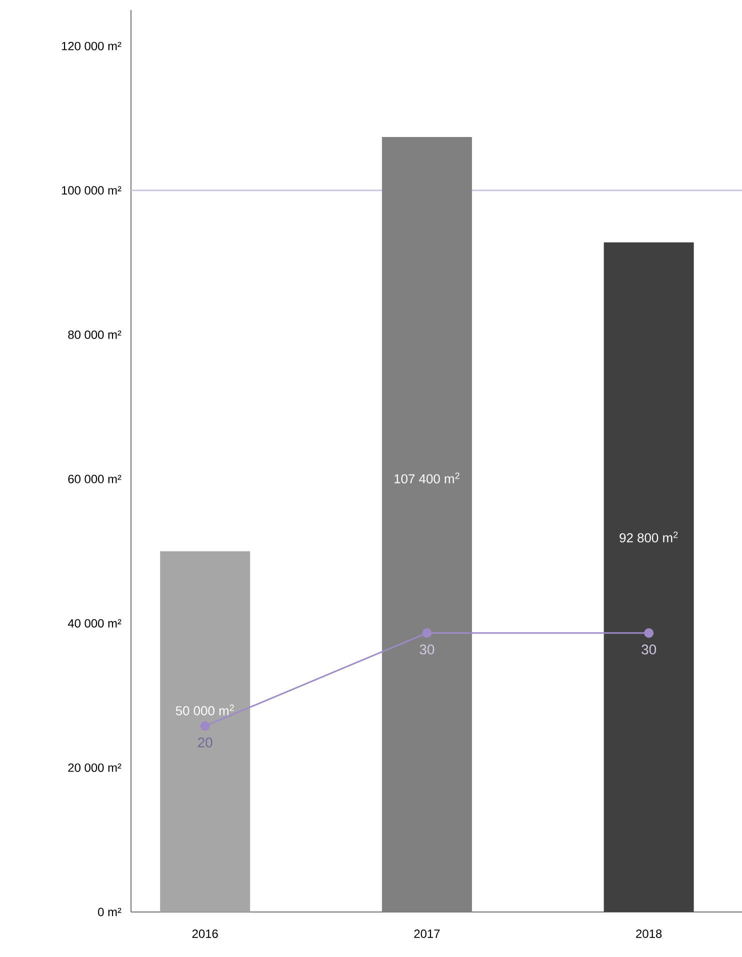 The image size is (742, 957). What do you see at coordinates (95, 623) in the screenshot?
I see `y-tick-label: 40 000 m²` at bounding box center [95, 623].